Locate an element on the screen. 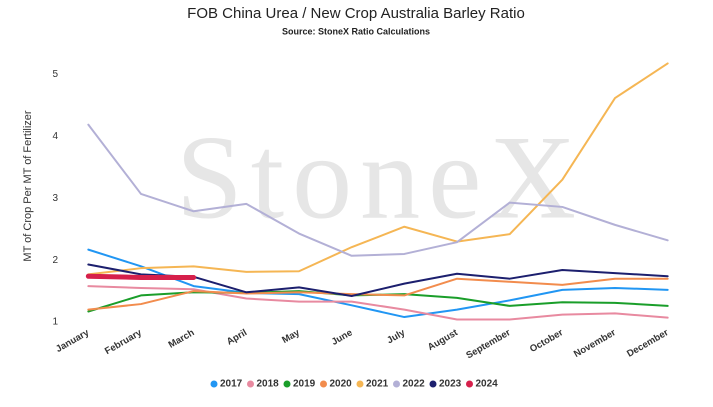 Image resolution: width=713 pixels, height=407 pixels. legend-label: 2019 is located at coordinates (304, 384).